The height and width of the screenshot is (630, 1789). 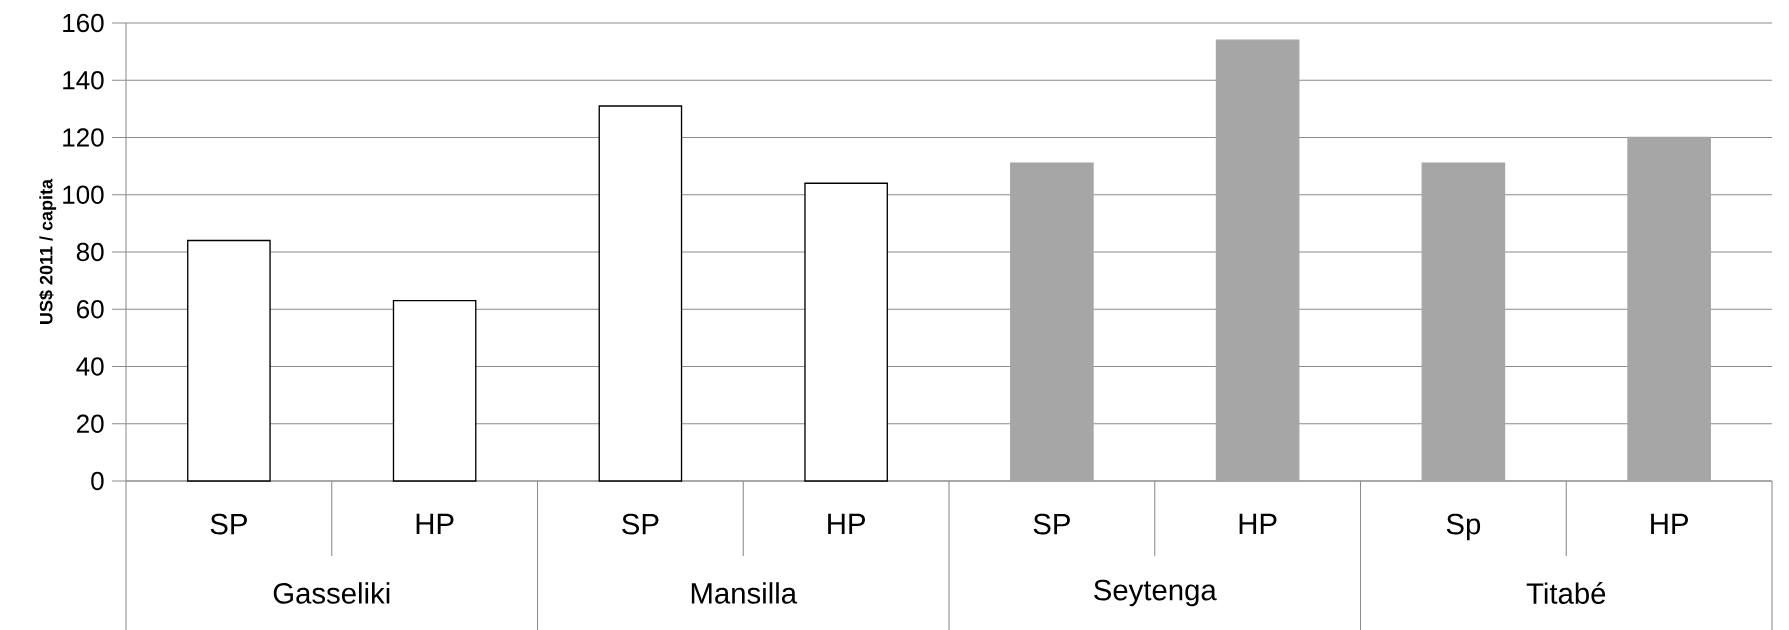 I want to click on y-axis-title: US$ 2011 / capita, so click(x=48, y=251).